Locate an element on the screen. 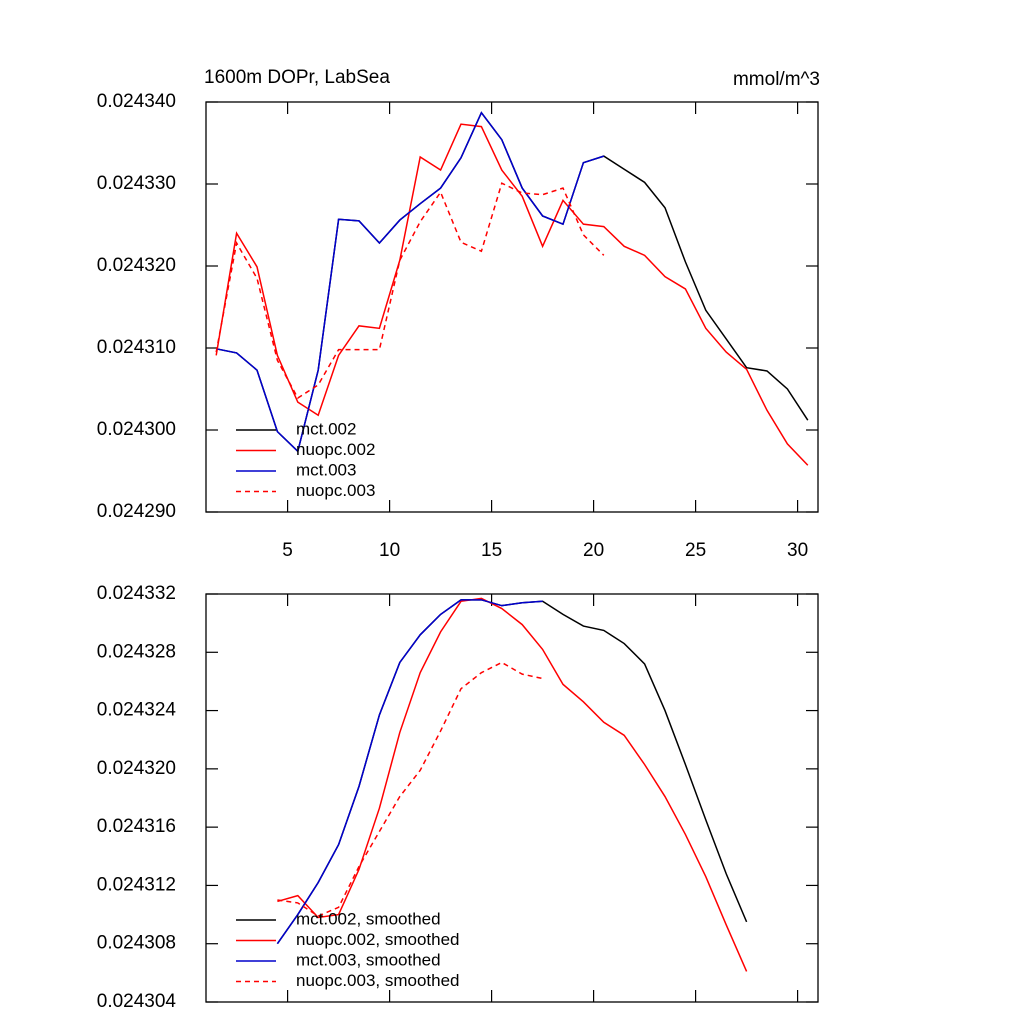 The width and height of the screenshot is (1024, 1024). x-tick-label: 10 is located at coordinates (389, 550).